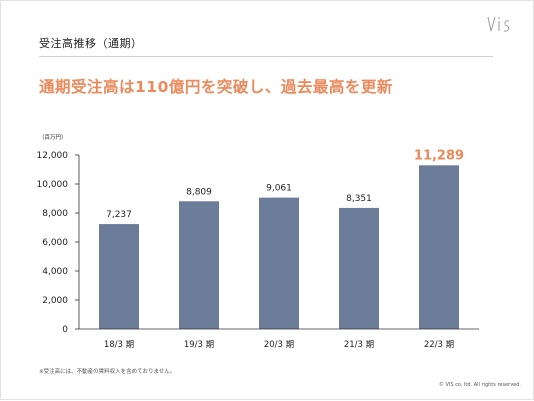 The height and width of the screenshot is (401, 534). Describe the element at coordinates (53, 156) in the screenshot. I see `y-tick-label: 12,000` at that location.